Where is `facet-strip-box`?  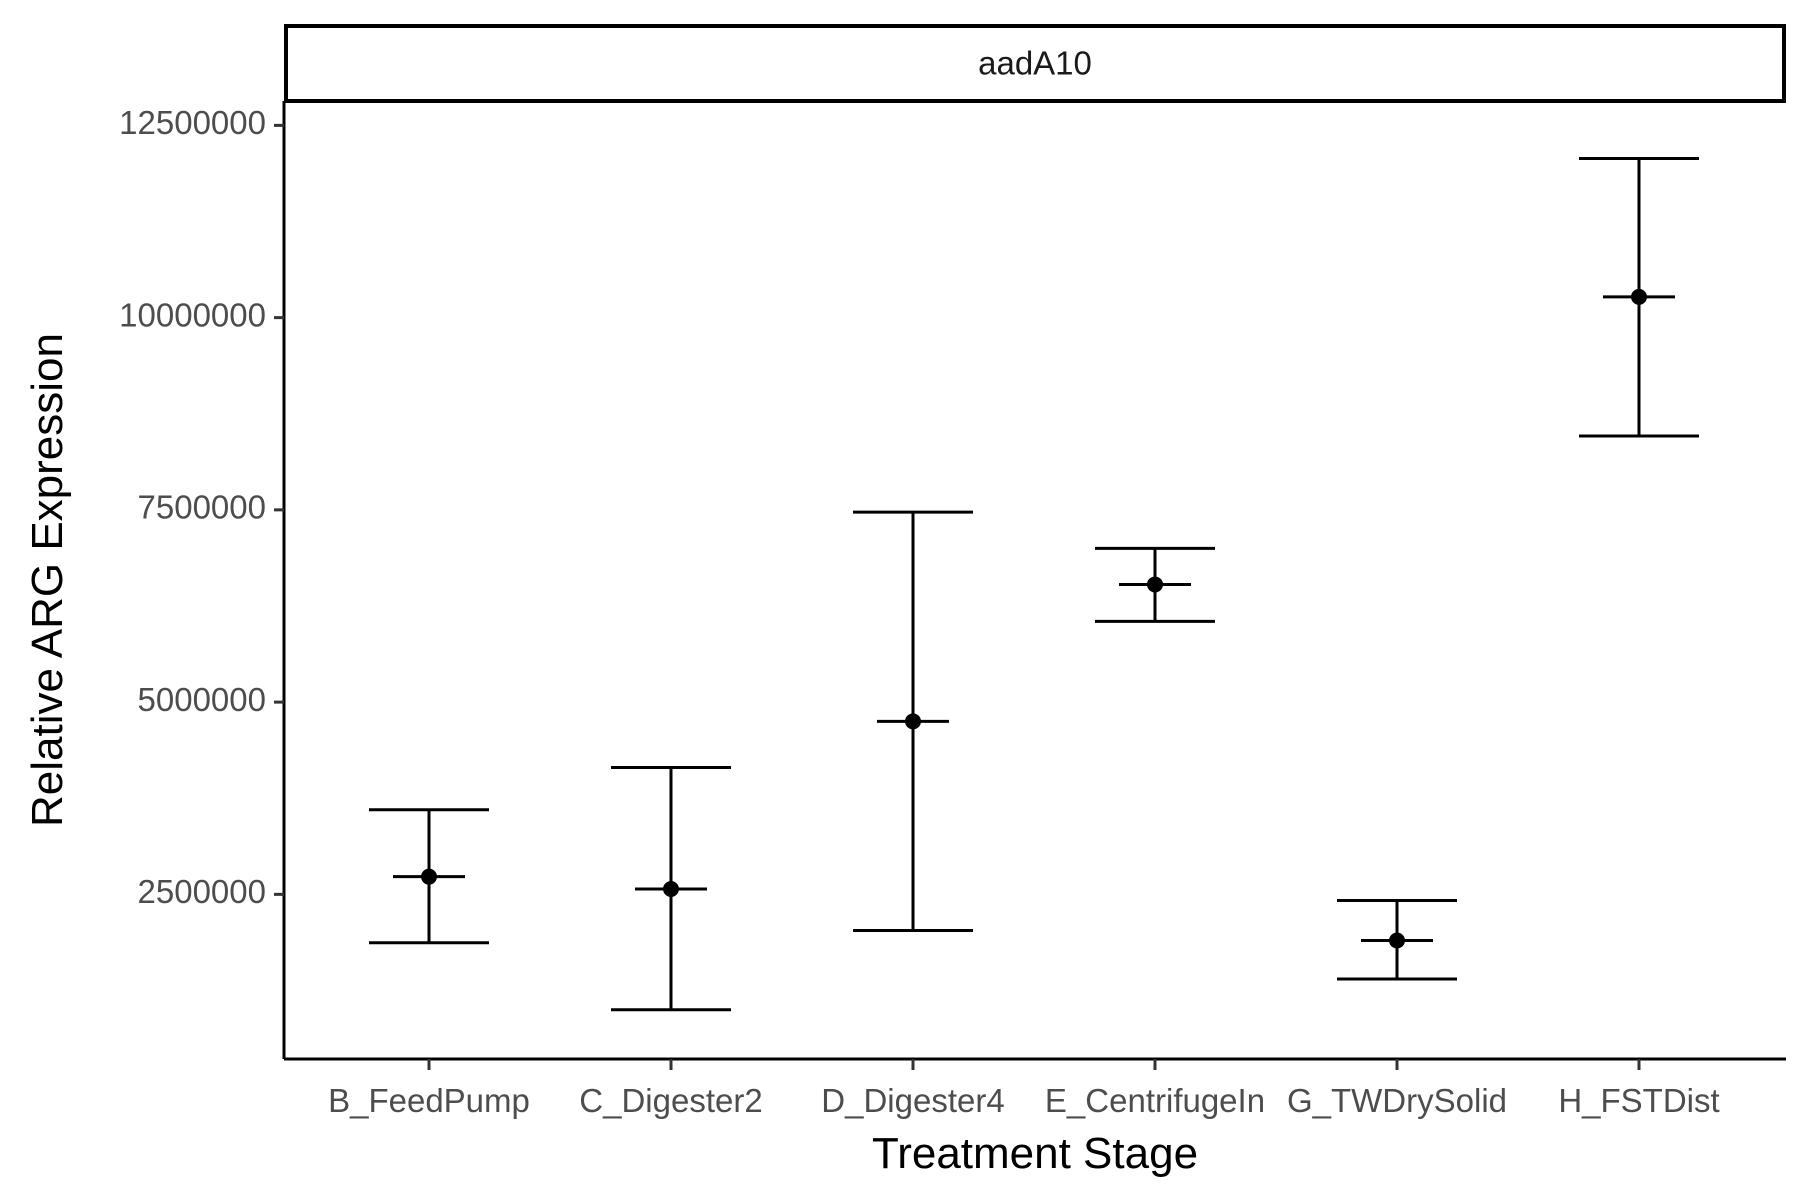
facet-strip-box is located at coordinates (1035, 63).